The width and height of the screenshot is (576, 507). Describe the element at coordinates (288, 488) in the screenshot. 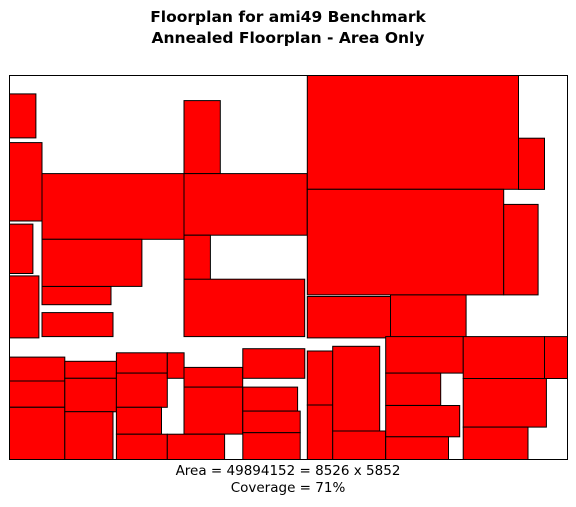

I see `coverage-label: Coverage = 71%` at that location.